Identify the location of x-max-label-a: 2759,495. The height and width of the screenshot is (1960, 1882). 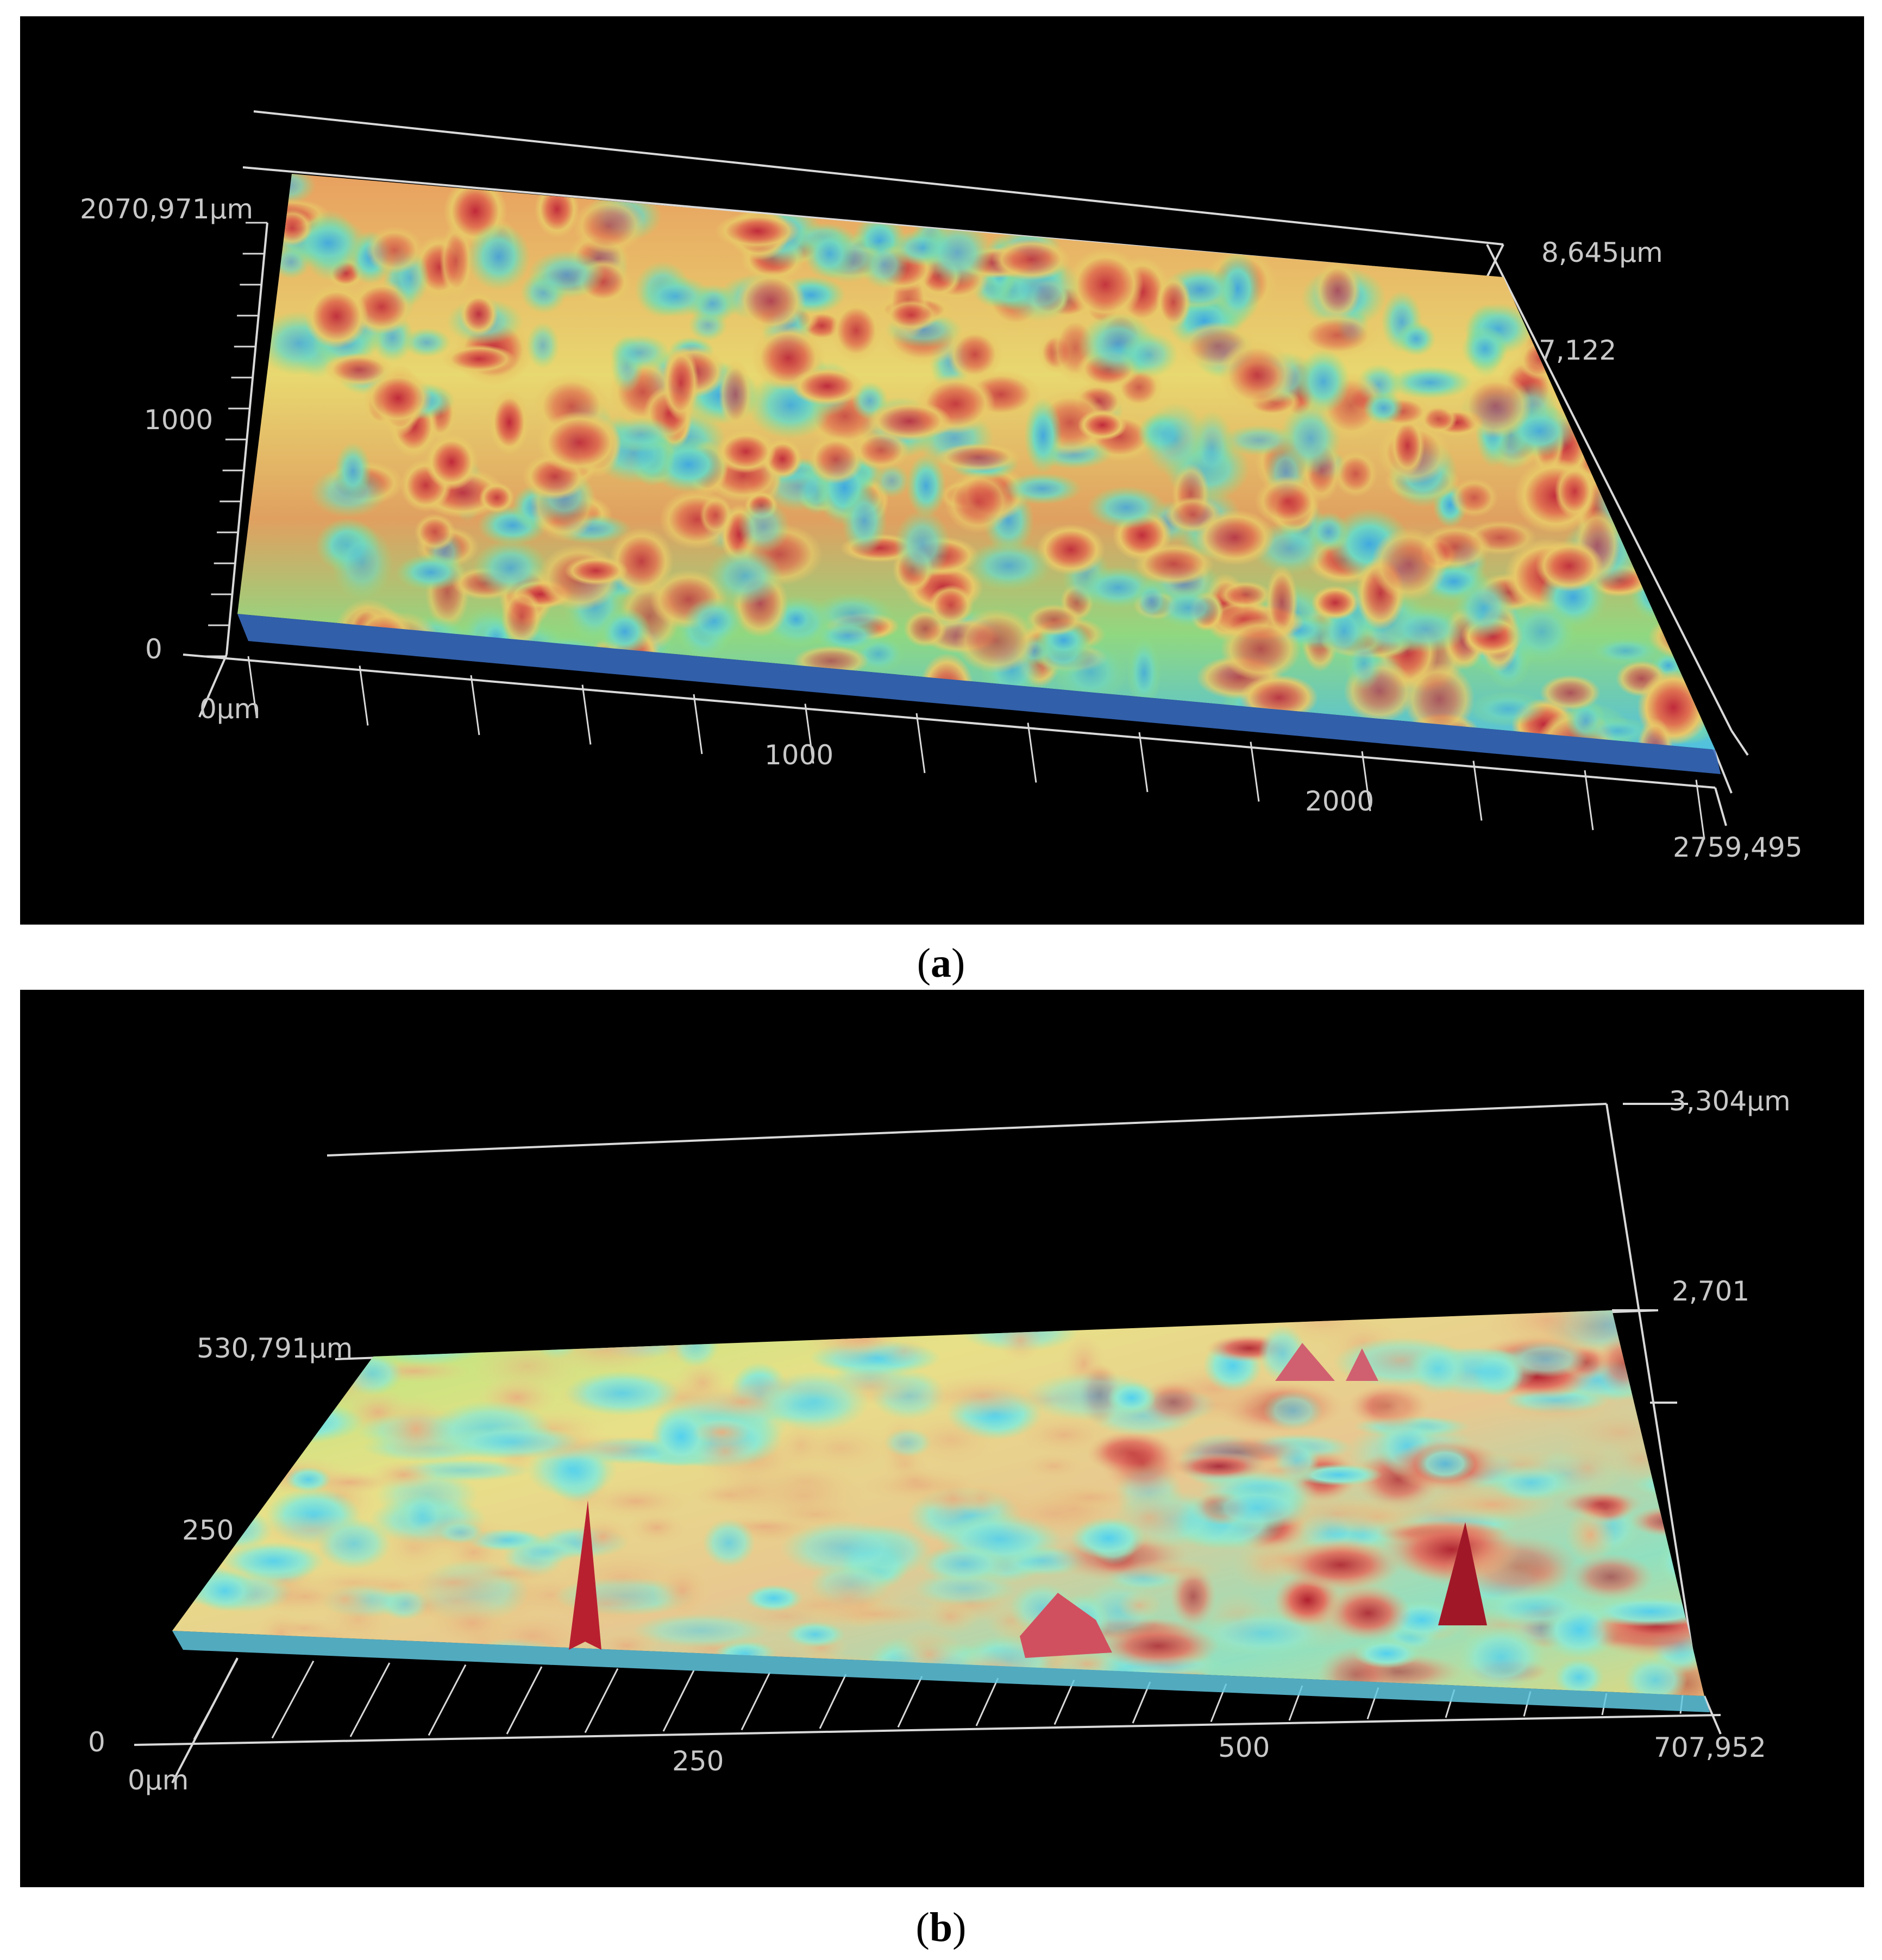
(1738, 847).